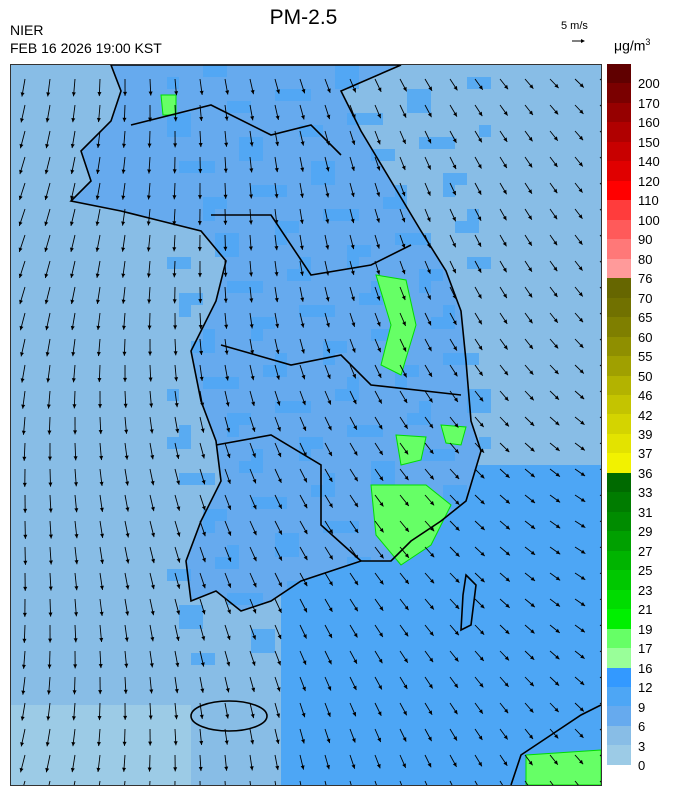 The width and height of the screenshot is (673, 795). What do you see at coordinates (649, 142) in the screenshot?
I see `legend-label: 150` at bounding box center [649, 142].